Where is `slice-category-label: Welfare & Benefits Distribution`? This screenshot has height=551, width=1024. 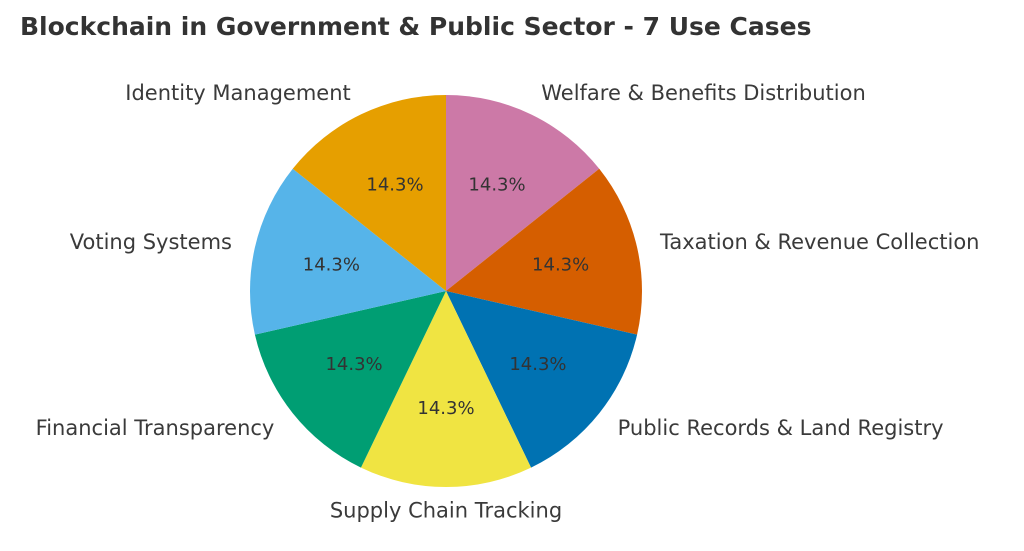
slice-category-label: Welfare & Benefits Distribution is located at coordinates (703, 93).